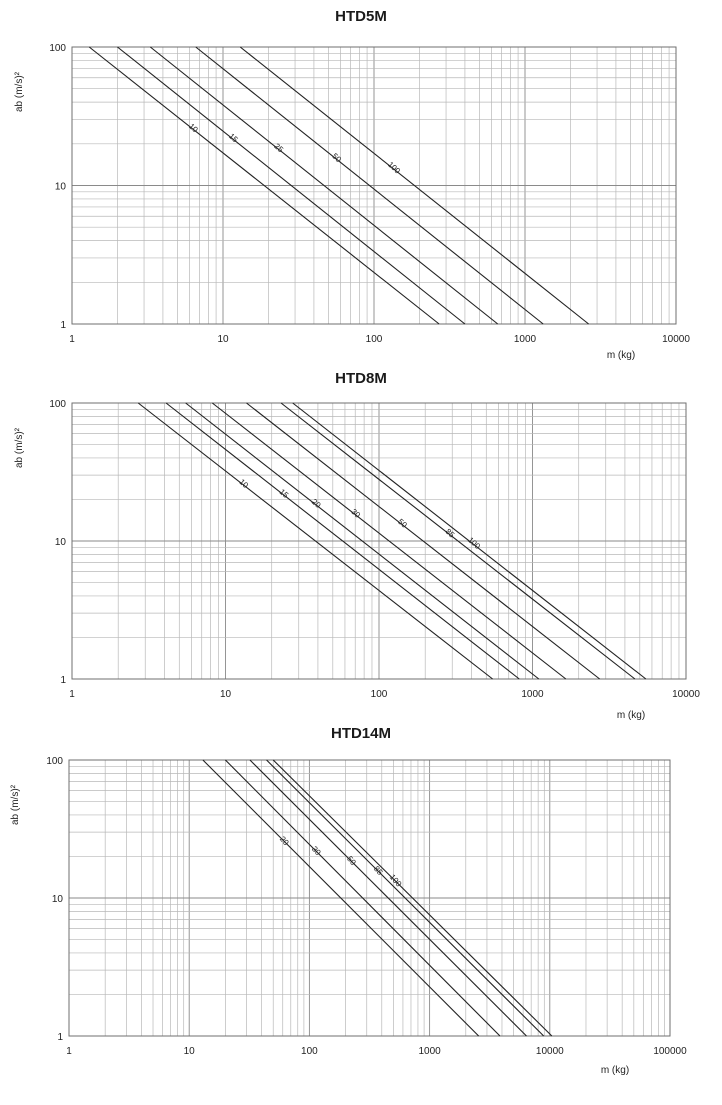 This screenshot has width=722, height=1105. What do you see at coordinates (670, 1051) in the screenshot?
I see `x-tick-label: 100000` at bounding box center [670, 1051].